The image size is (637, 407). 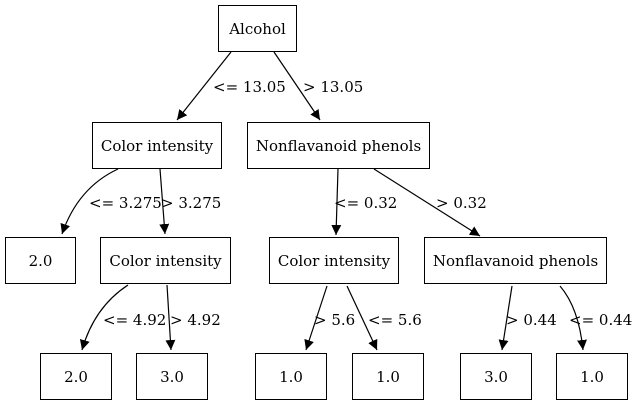 I want to click on node-nonflavanoid-phenols-top: Nonflavanoid phenols, so click(x=338, y=145).